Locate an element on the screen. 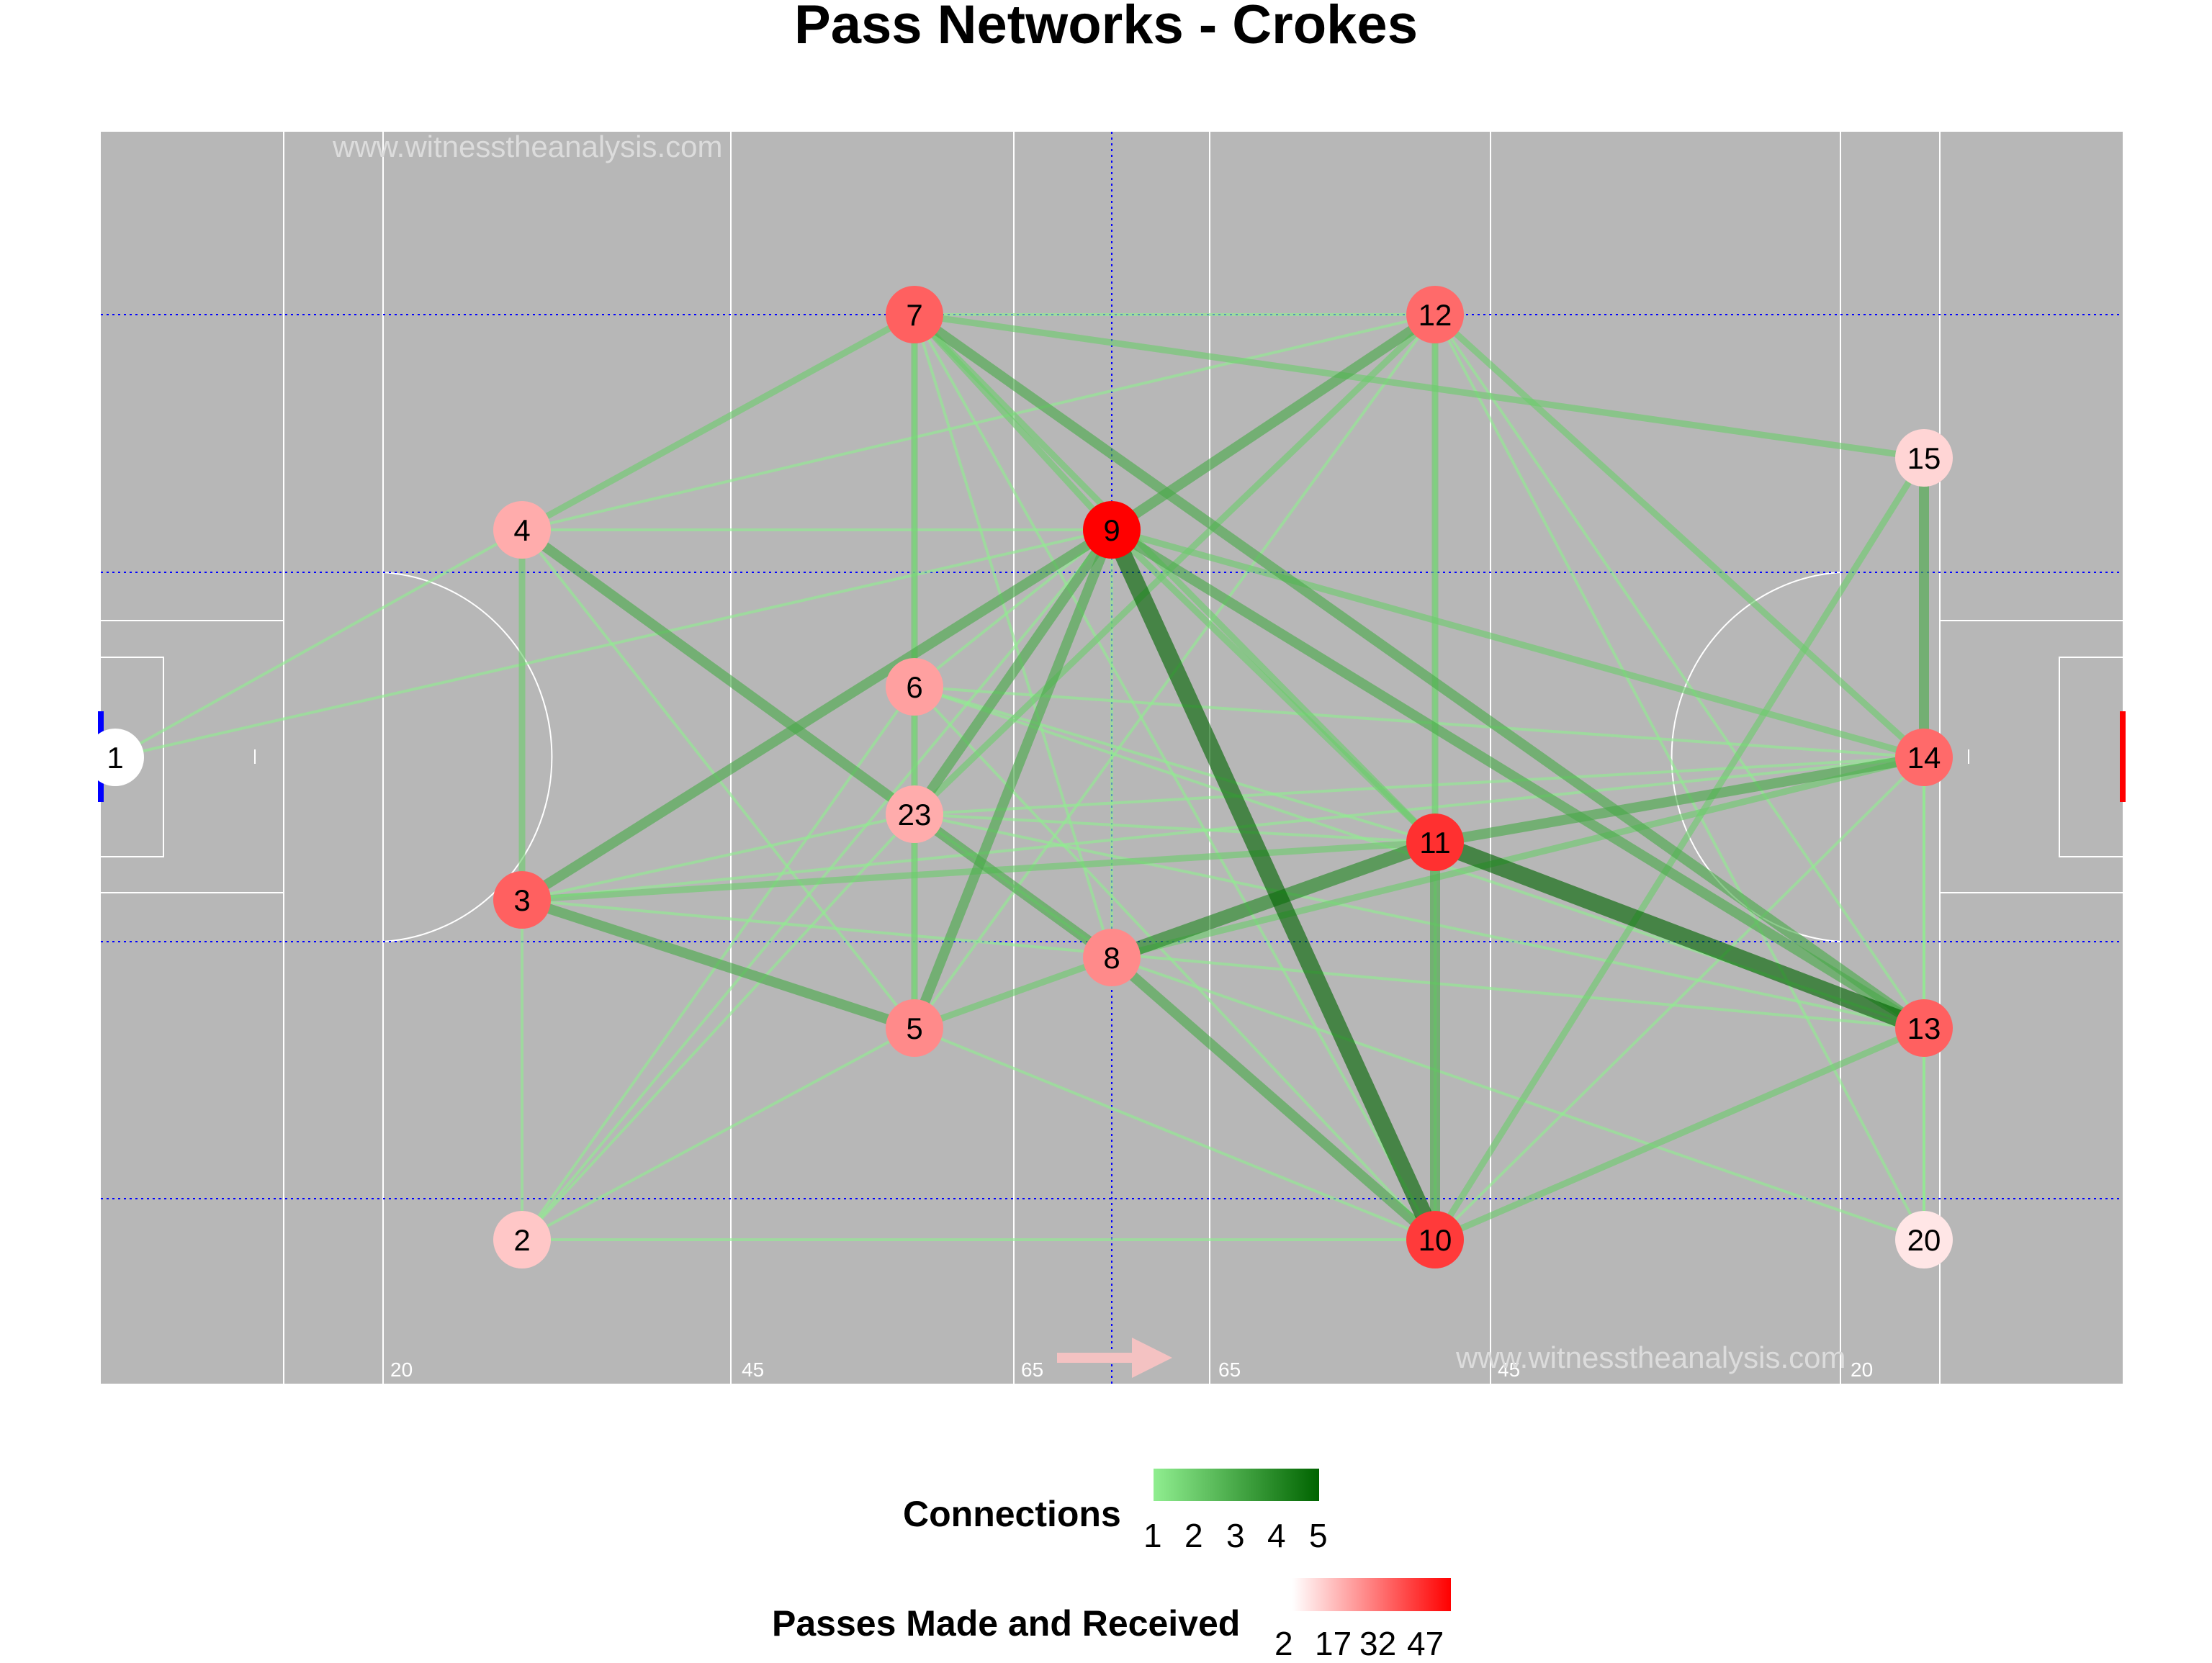 The image size is (2212, 1663). player-node-label: 11 is located at coordinates (1435, 843).